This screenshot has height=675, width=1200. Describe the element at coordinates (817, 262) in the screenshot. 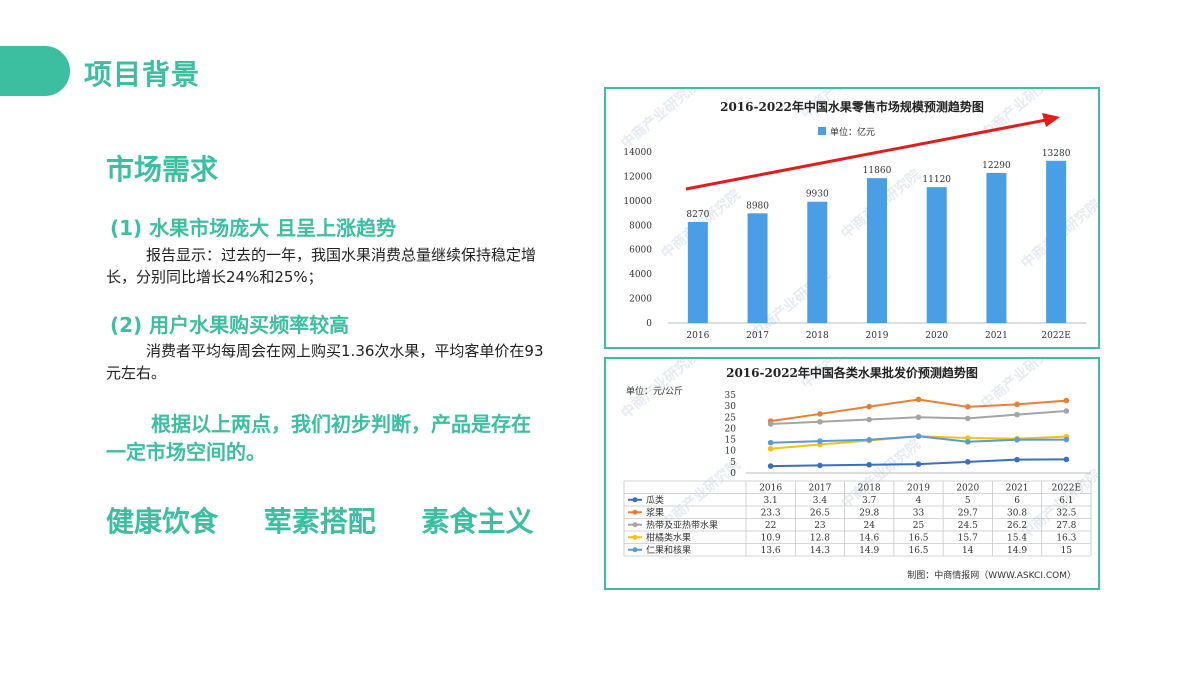

I see `chart1-bar-2018` at that location.